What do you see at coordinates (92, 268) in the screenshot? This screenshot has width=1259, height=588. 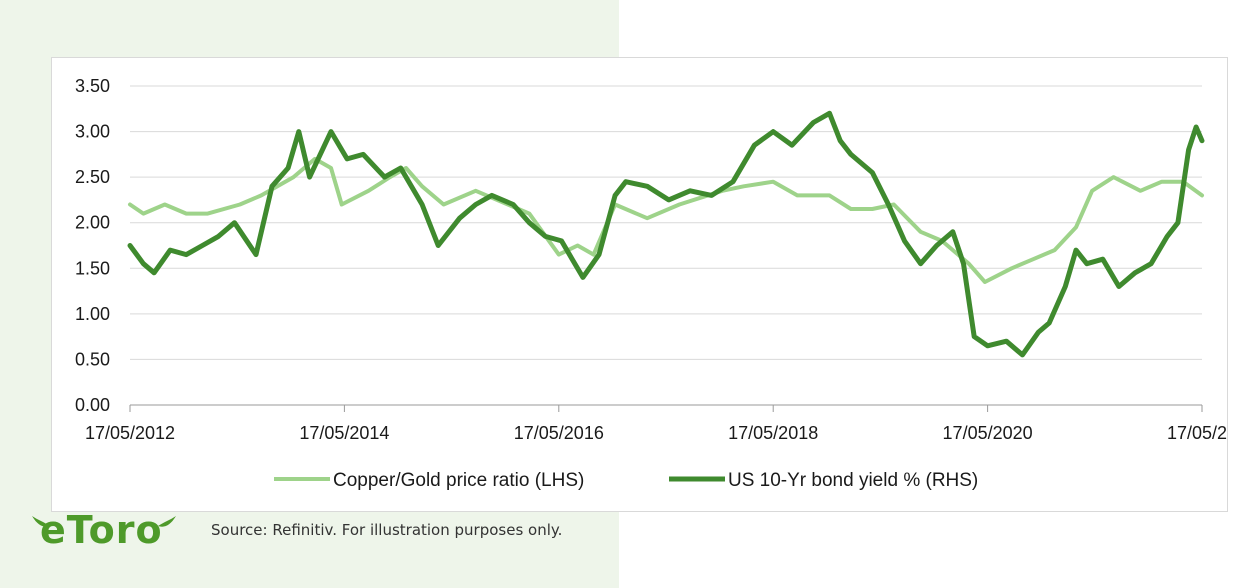 I see `y-tick-label: 1.50` at bounding box center [92, 268].